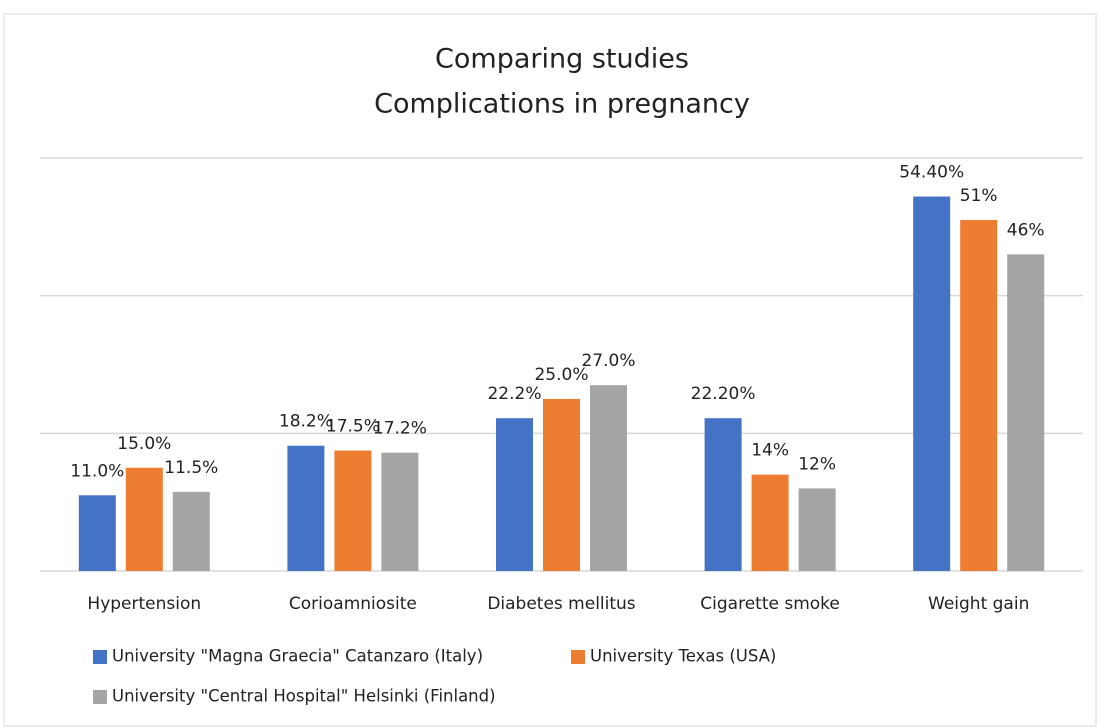 The image size is (1099, 727). Describe the element at coordinates (723, 394) in the screenshot. I see `value-label: 22.20%` at that location.